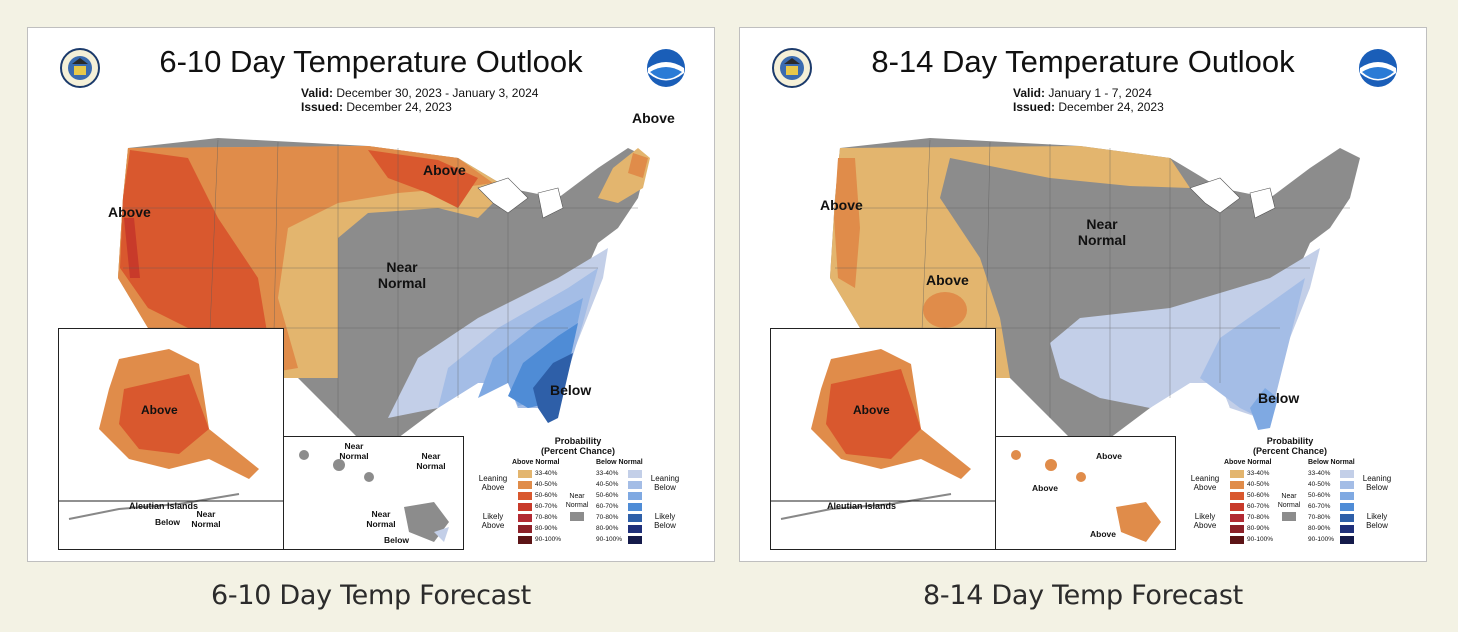 The width and height of the screenshot is (1458, 632). What do you see at coordinates (1205, 521) in the screenshot?
I see `legend-likely-above: Likely Above` at bounding box center [1205, 521].